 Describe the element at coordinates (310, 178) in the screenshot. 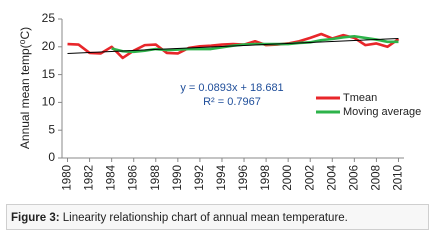

I see `x-tick-label: 2002` at that location.